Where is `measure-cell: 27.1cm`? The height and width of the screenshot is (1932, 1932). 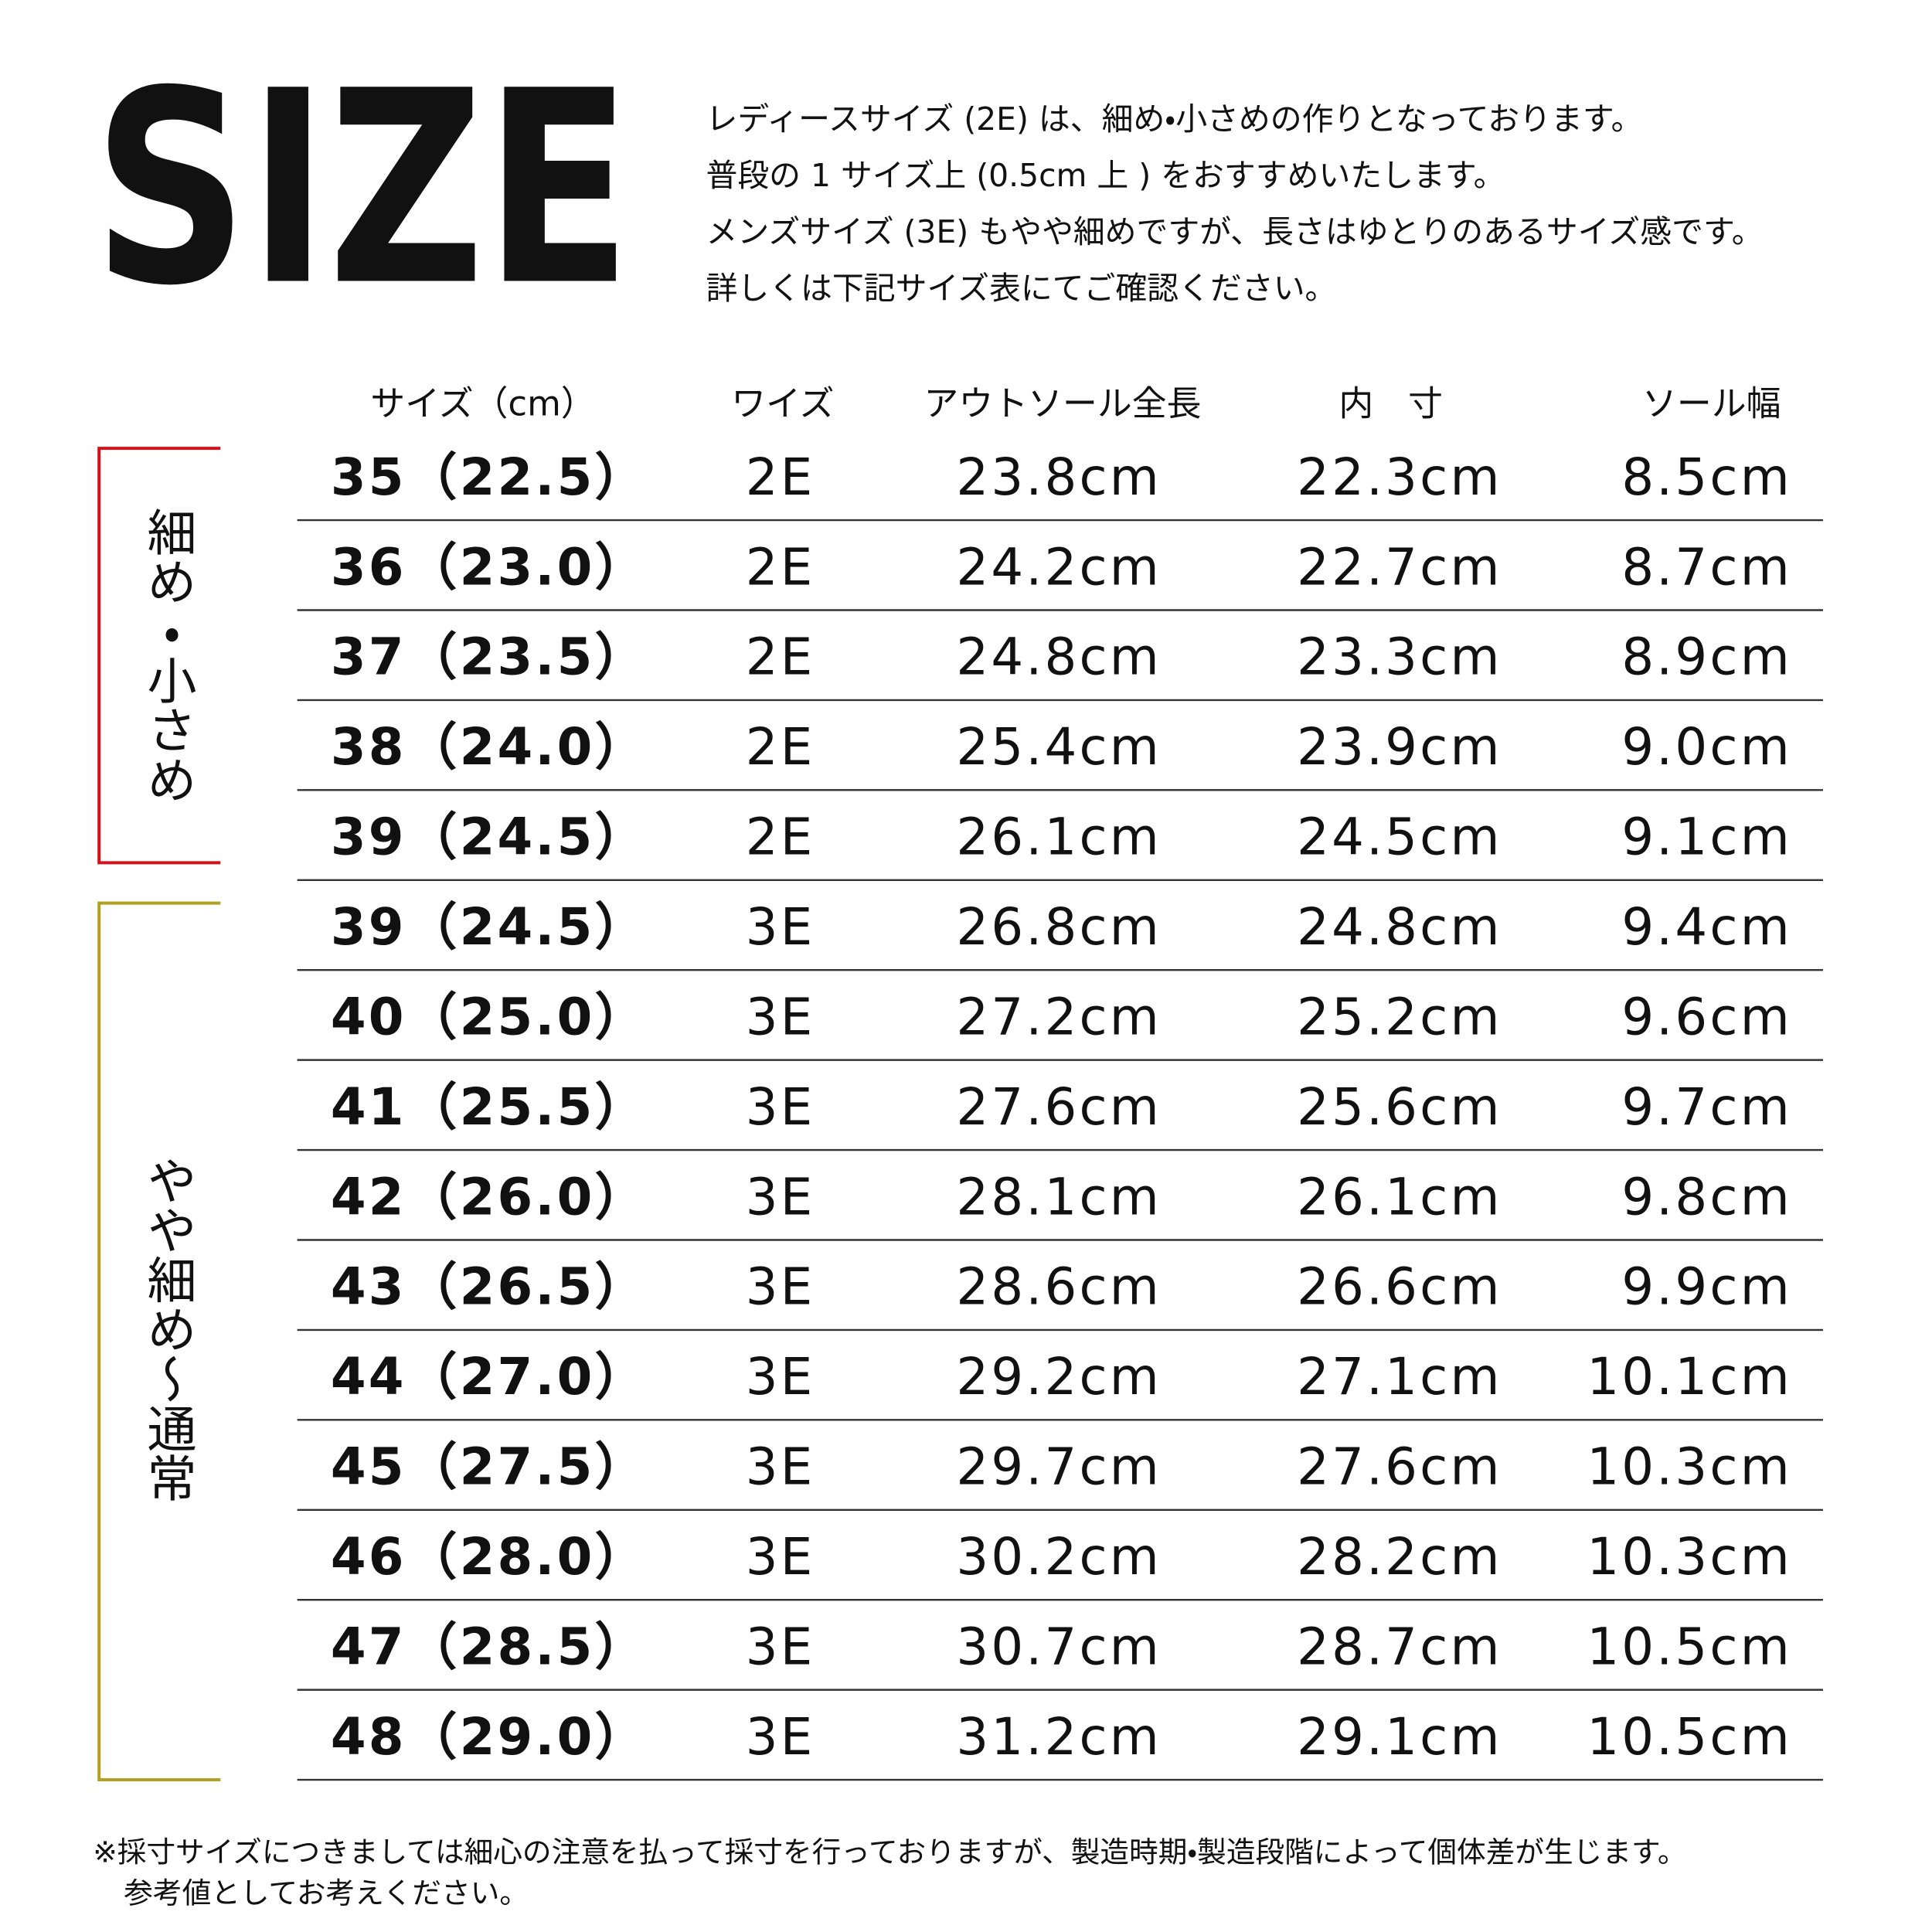 measure-cell: 27.1cm is located at coordinates (1399, 1377).